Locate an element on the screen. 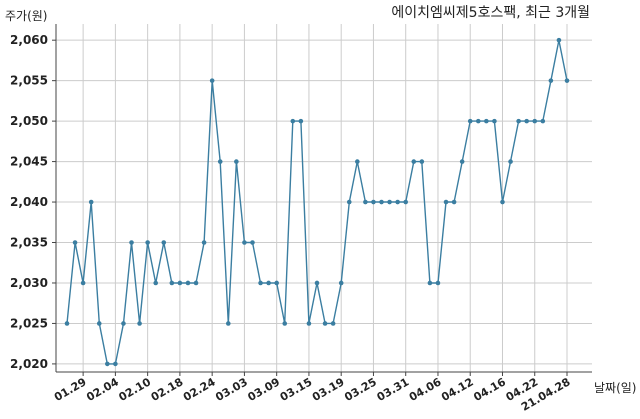 This screenshot has width=640, height=419. x-tick-label: 04.12 is located at coordinates (457, 389).